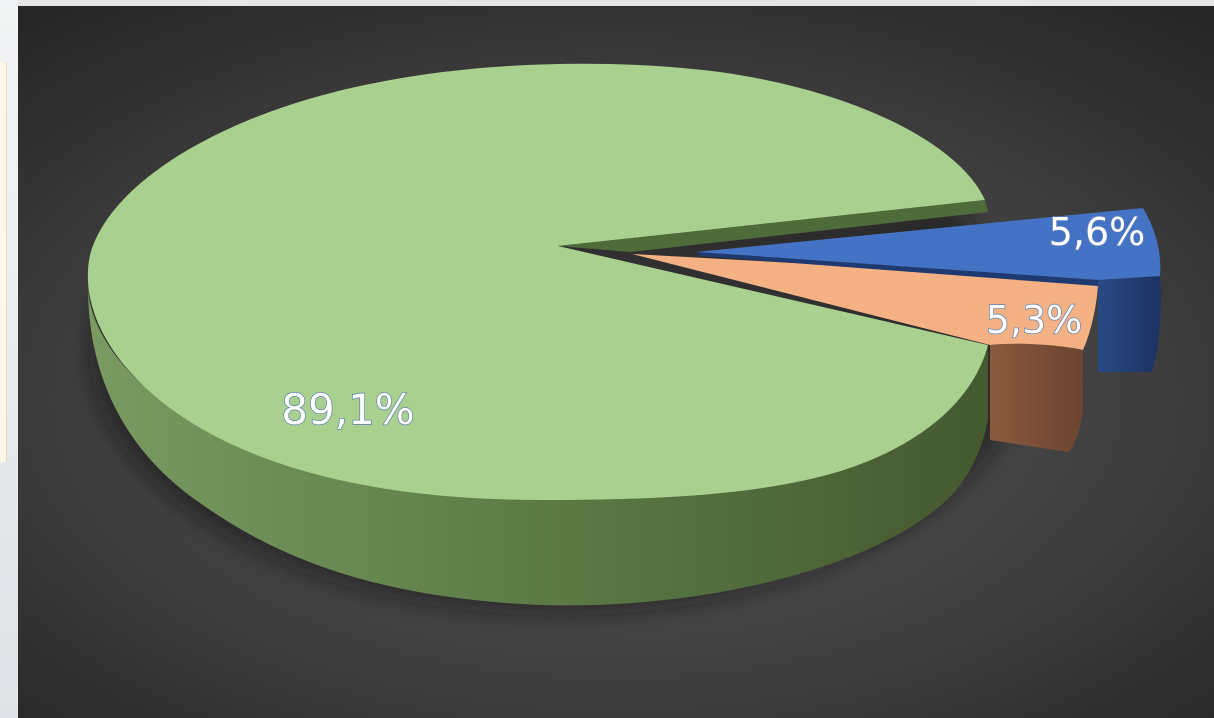 This screenshot has width=1214, height=718. Describe the element at coordinates (1034, 320) in the screenshot. I see `data-label-5-3: 5,3%` at that location.